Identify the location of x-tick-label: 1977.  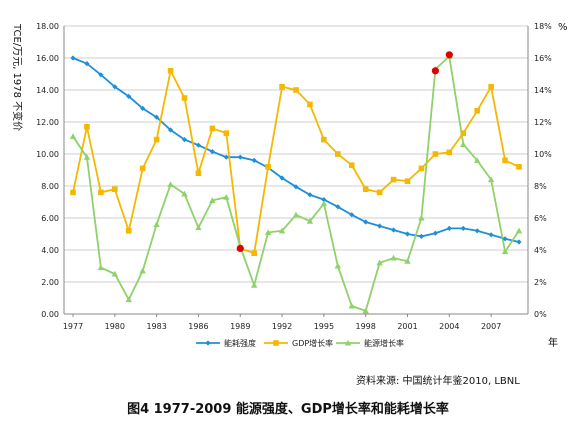
(73, 326).